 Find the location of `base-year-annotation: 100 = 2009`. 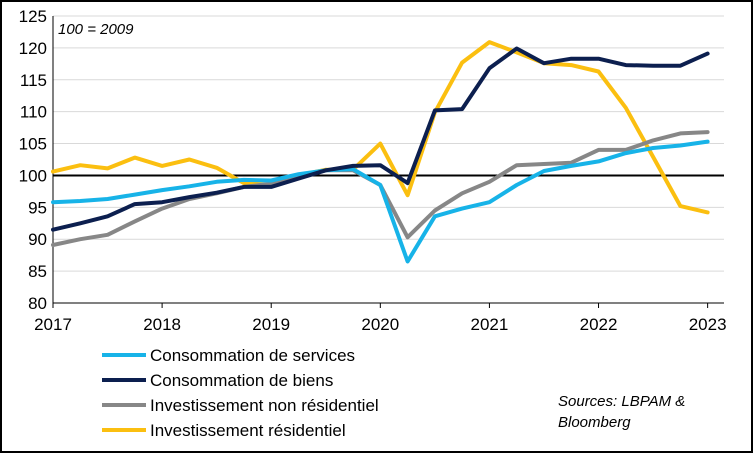

base-year-annotation: 100 = 2009 is located at coordinates (96, 29).